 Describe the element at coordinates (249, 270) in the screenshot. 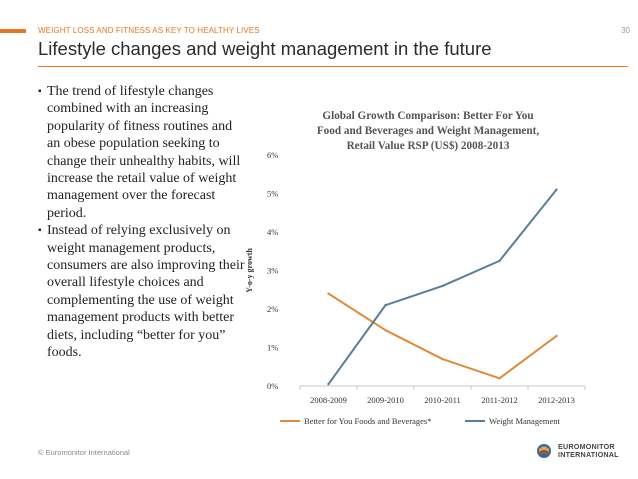

I see `y-axis-label: Y-o-y growth` at that location.